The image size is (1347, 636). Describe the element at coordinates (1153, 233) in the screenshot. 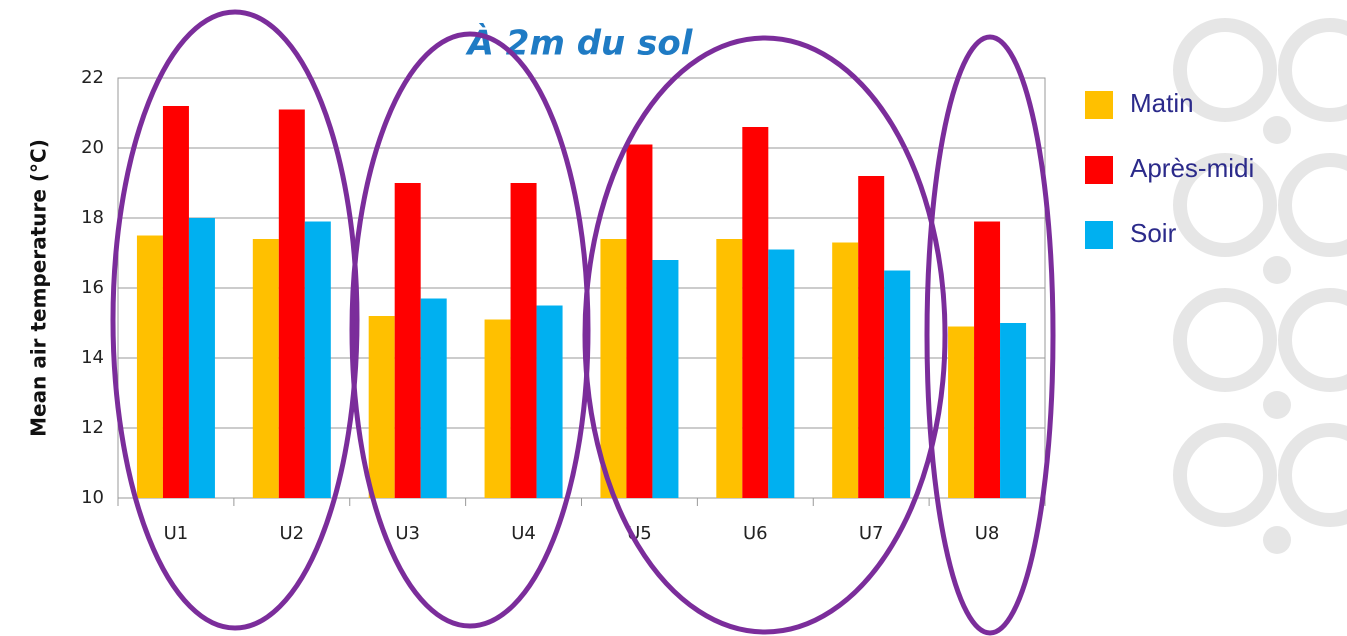

I see `legend-label: Soir` at that location.